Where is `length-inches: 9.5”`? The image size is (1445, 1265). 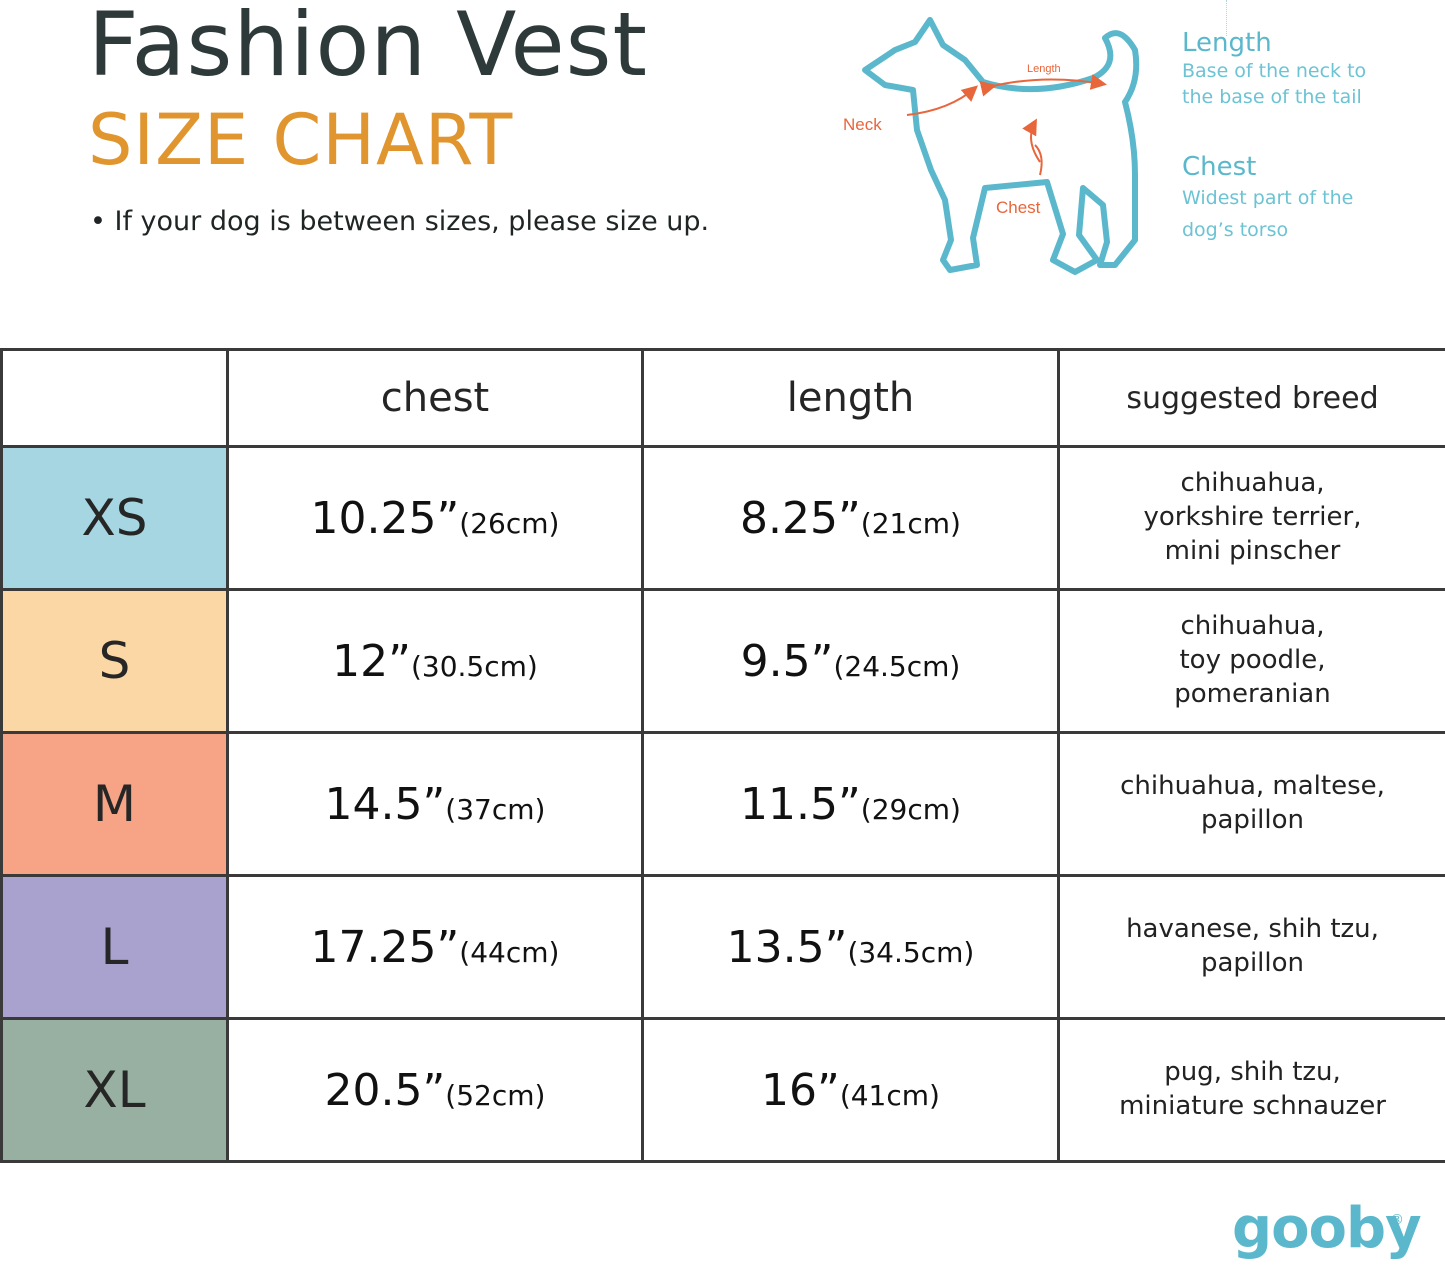
length-inches: 9.5” is located at coordinates (787, 661).